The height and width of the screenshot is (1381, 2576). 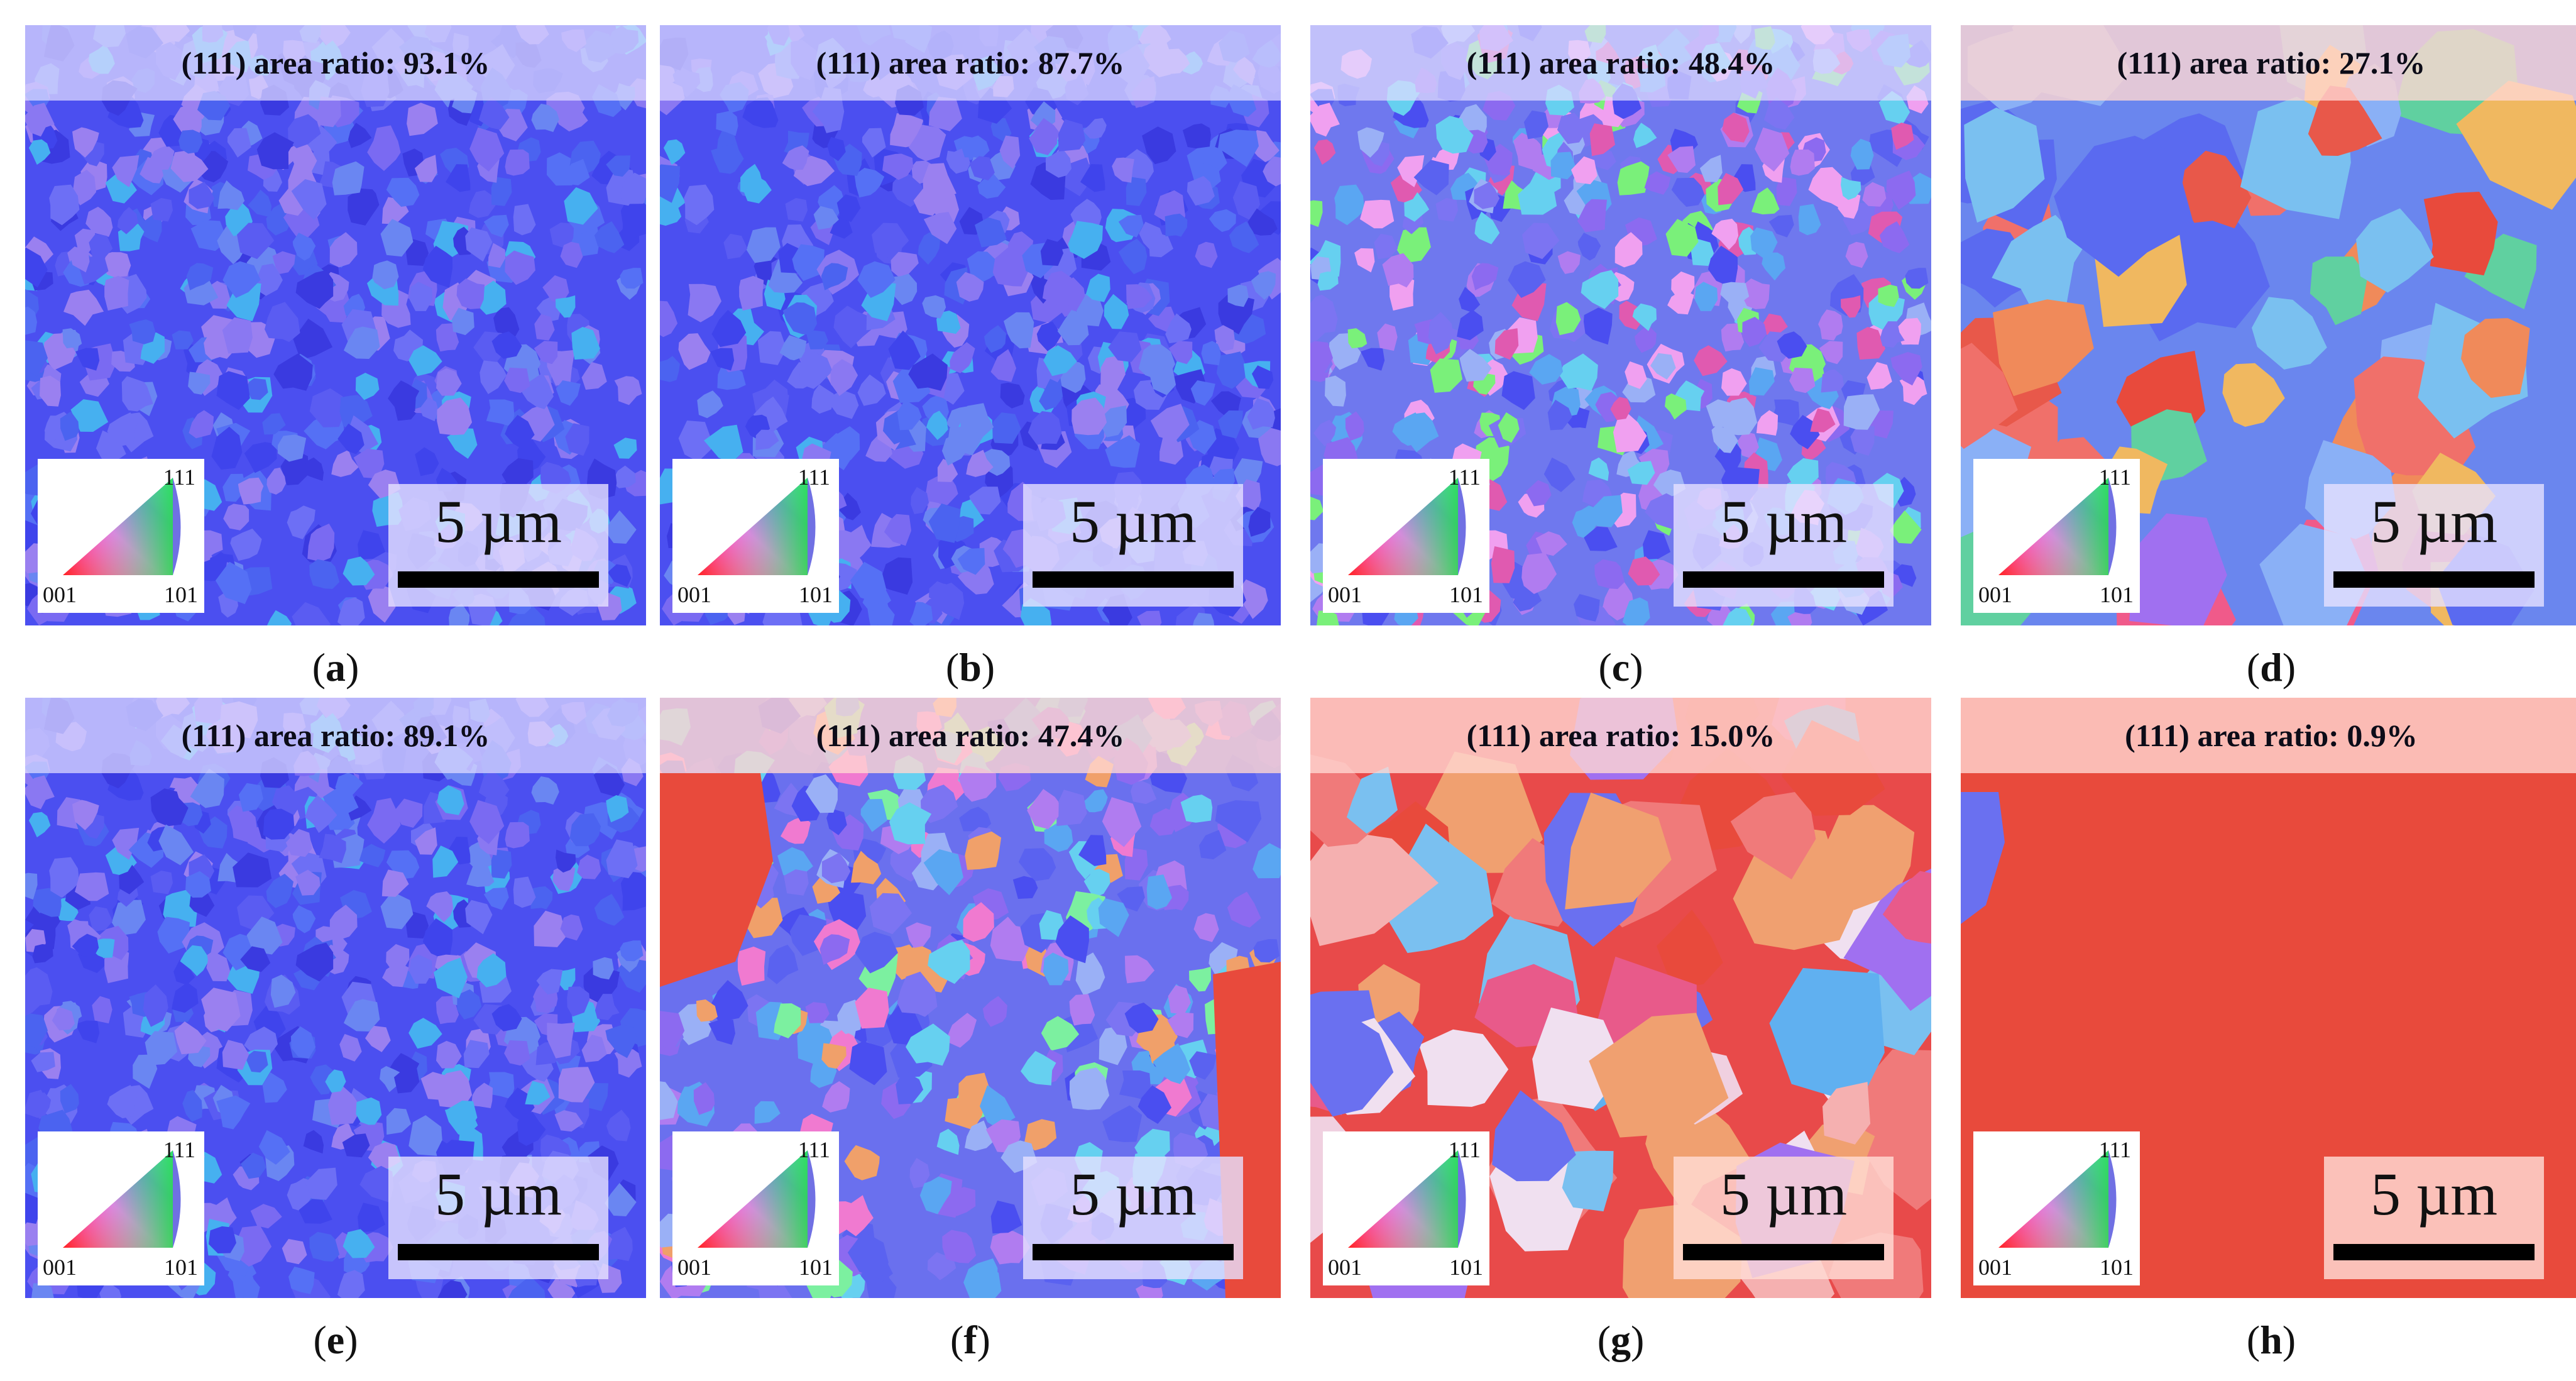 I want to click on area-ratio-label: (111) area ratio: 27.1%, so click(x=2268, y=63).